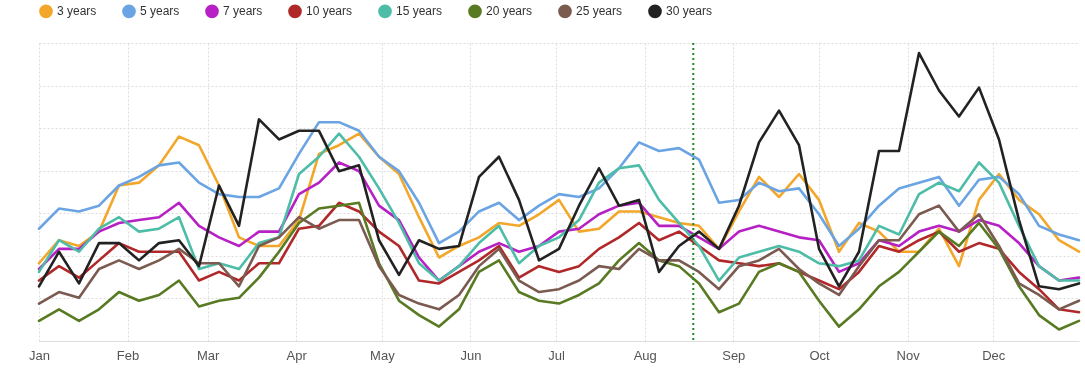 This screenshot has height=388, width=1085. What do you see at coordinates (160, 11) in the screenshot?
I see `legend-label: 5 years` at bounding box center [160, 11].